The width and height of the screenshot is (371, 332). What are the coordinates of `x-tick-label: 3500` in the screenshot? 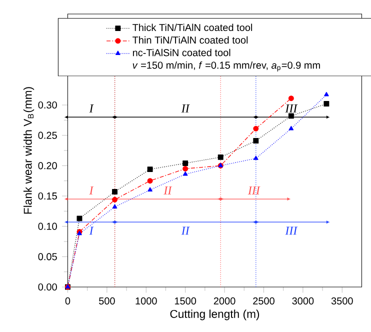 It's located at (342, 300).